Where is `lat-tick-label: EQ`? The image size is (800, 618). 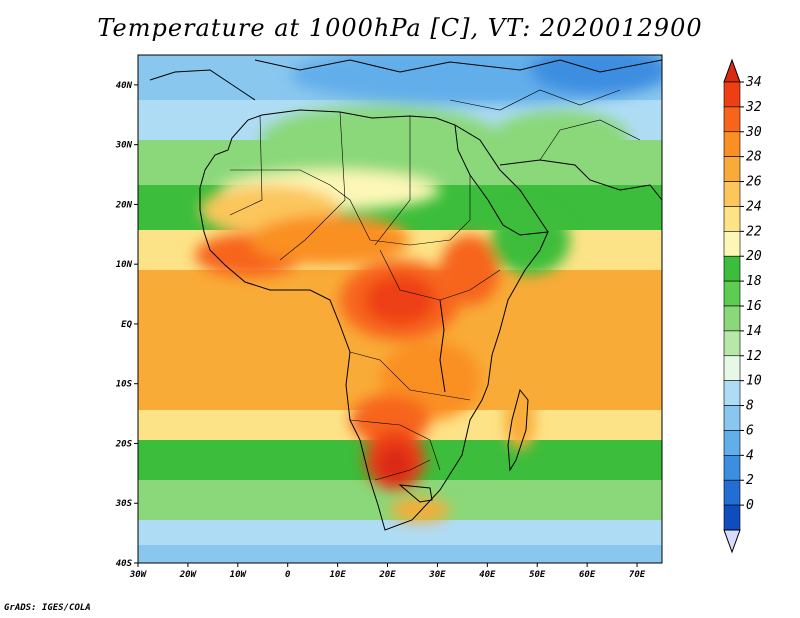 lat-tick-label: EQ is located at coordinates (126, 325).